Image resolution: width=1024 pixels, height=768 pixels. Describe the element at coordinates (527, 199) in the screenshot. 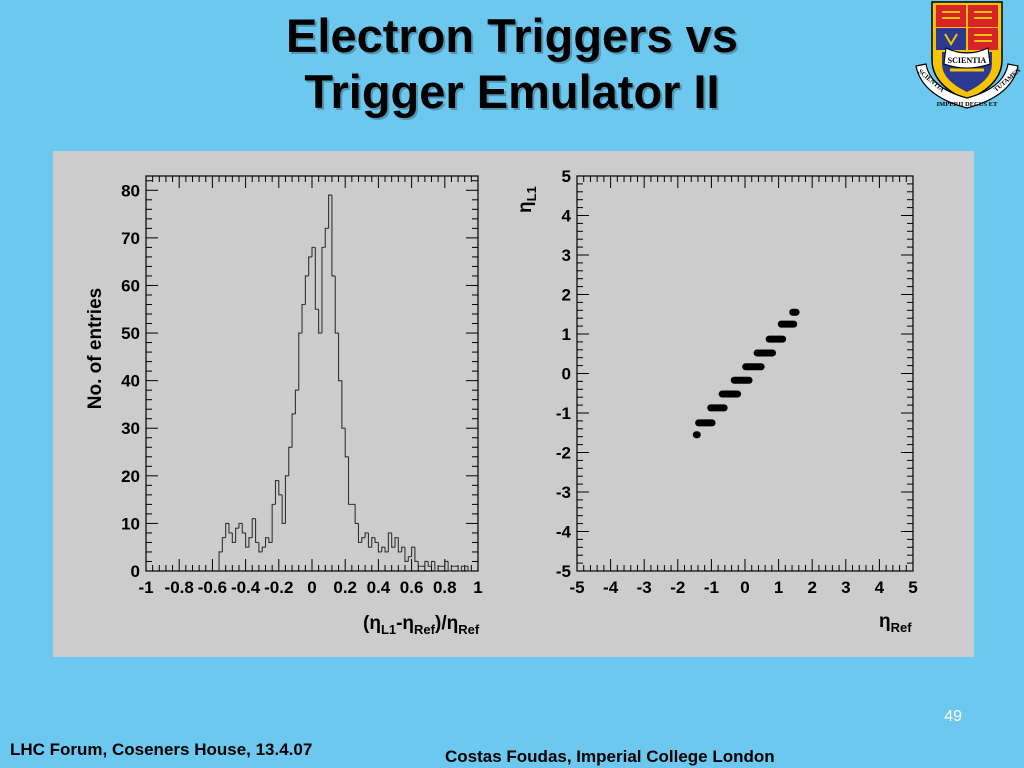

I see `scatter-y-axis-label: ηL1` at that location.